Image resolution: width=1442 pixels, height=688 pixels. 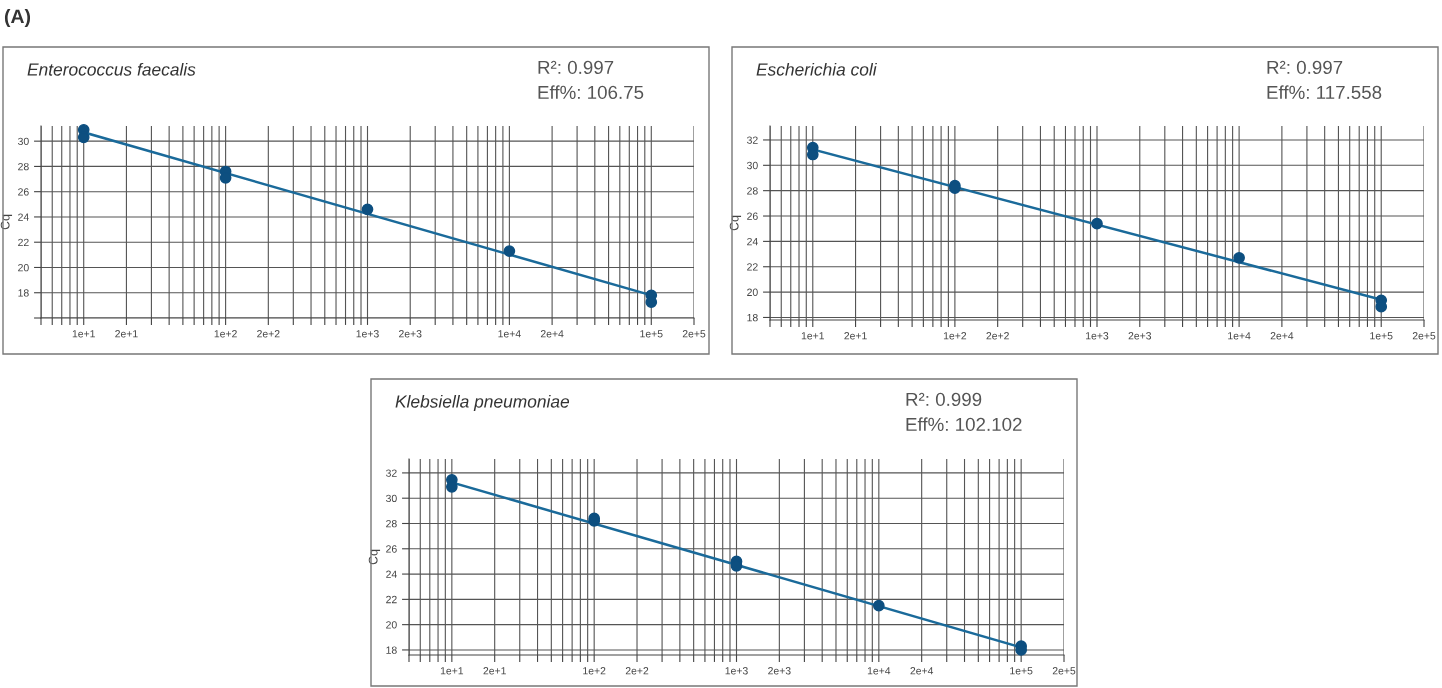 What do you see at coordinates (591, 92) in the screenshot?
I see `text: Eff%: 106.75` at bounding box center [591, 92].